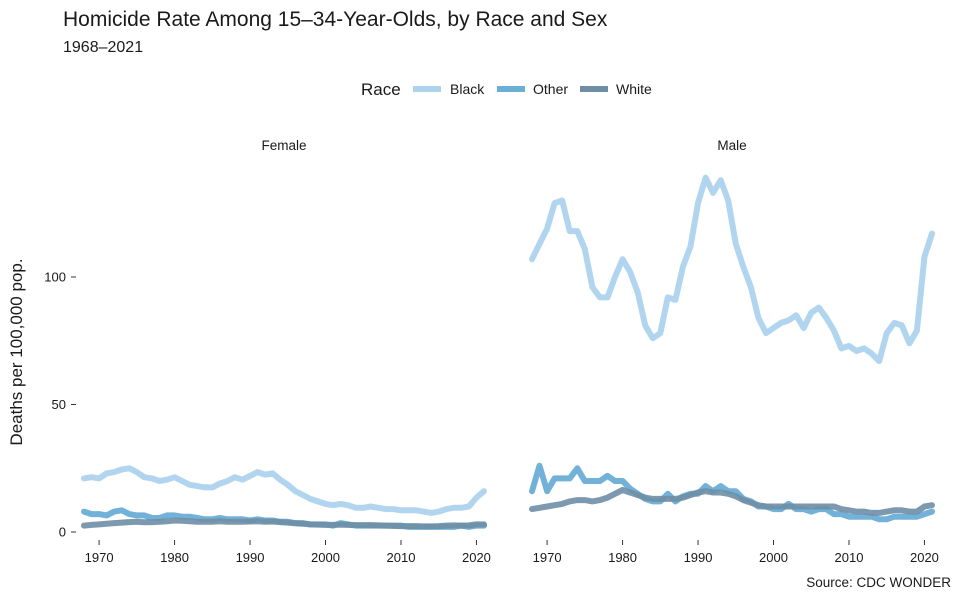 This screenshot has height=600, width=960. Describe the element at coordinates (732, 501) in the screenshot. I see `series-line-male-white` at that location.